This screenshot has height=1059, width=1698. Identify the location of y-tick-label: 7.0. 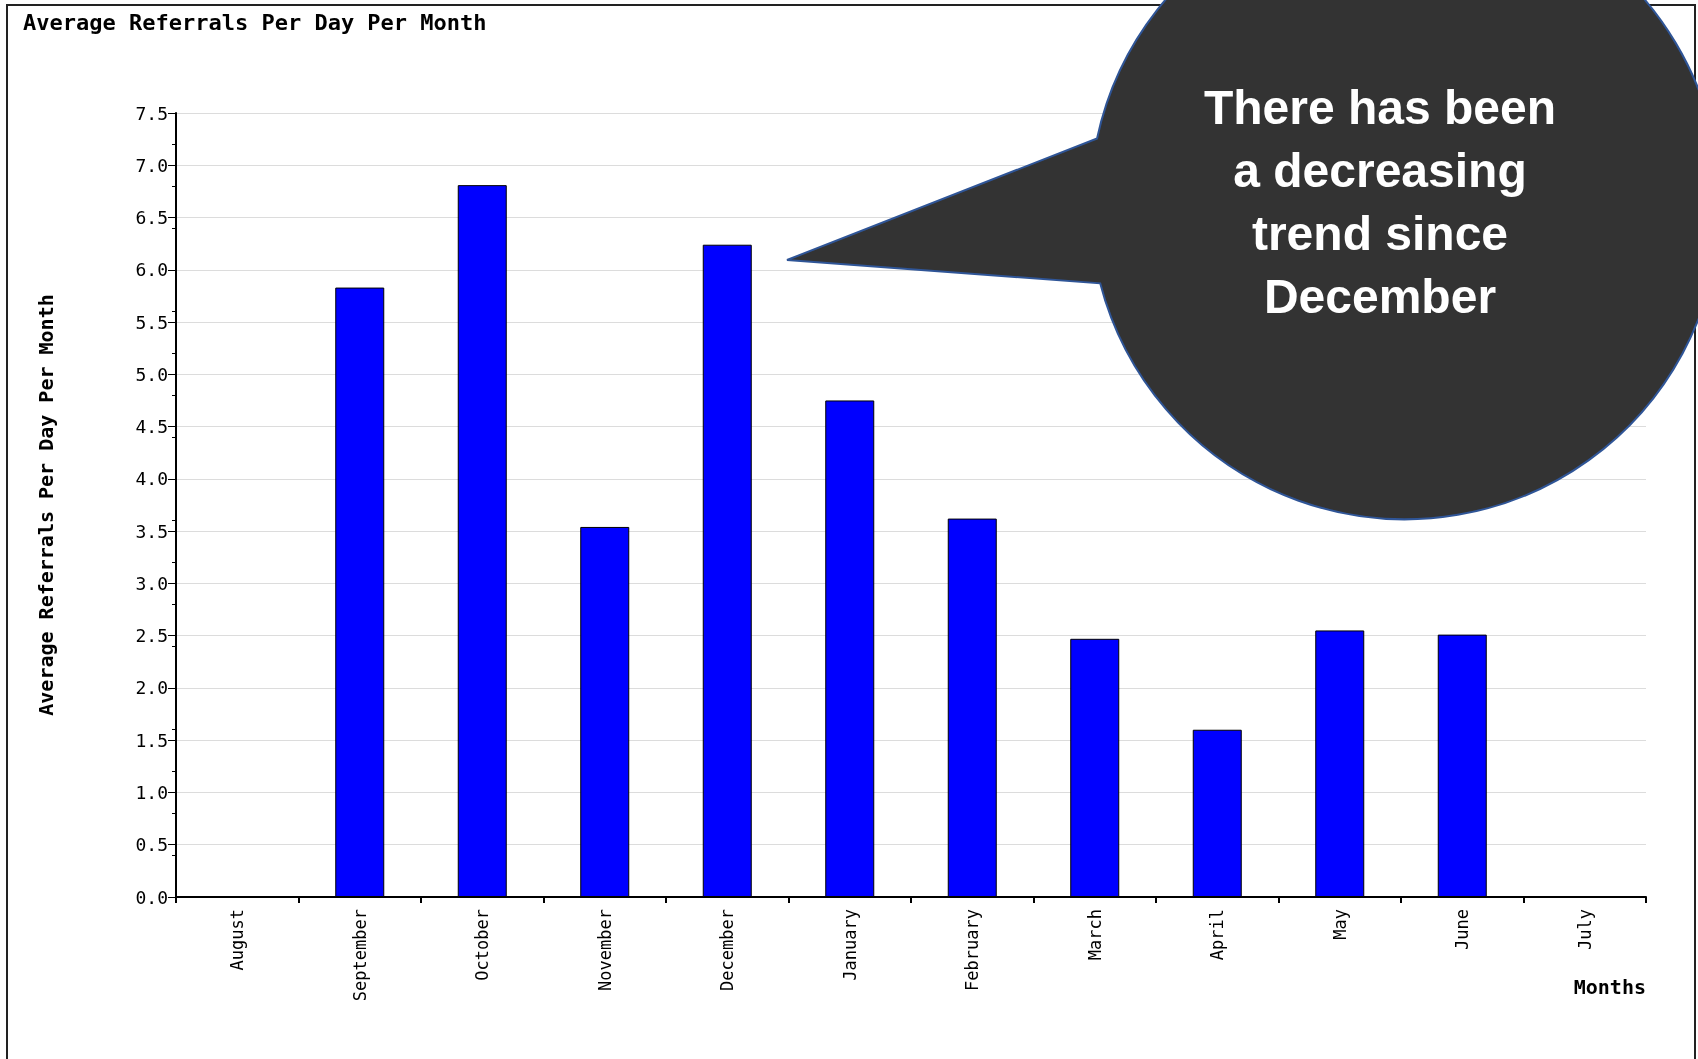
(151, 165).